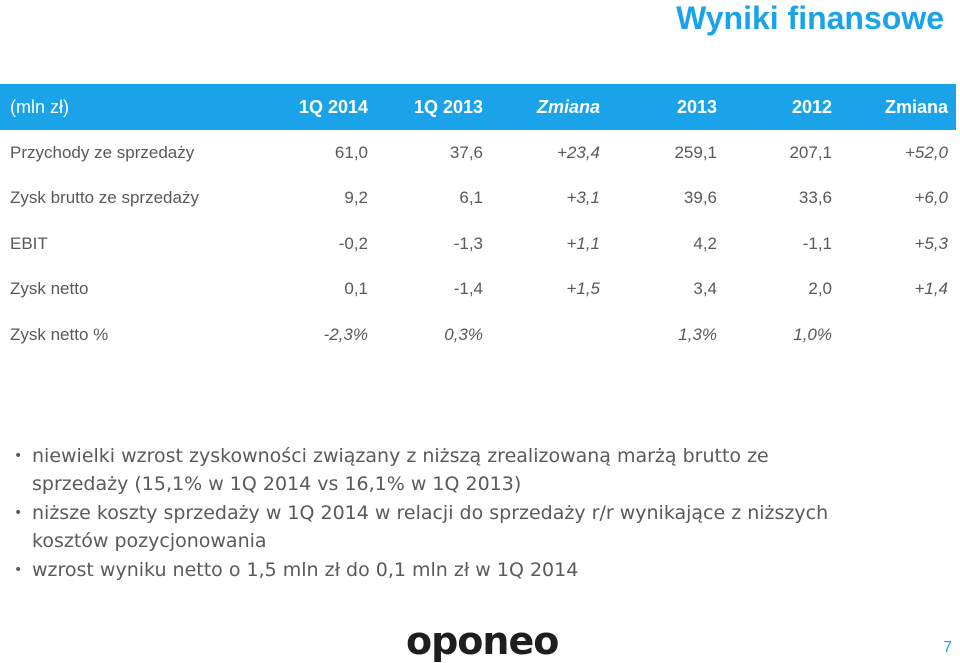 The image size is (960, 663). What do you see at coordinates (583, 198) in the screenshot?
I see `table-cell: +3,1` at bounding box center [583, 198].